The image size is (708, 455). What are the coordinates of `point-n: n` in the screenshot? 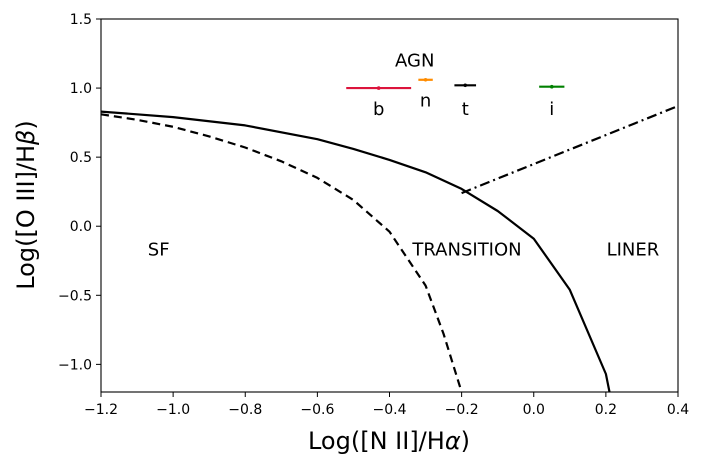 It's located at (425, 94).